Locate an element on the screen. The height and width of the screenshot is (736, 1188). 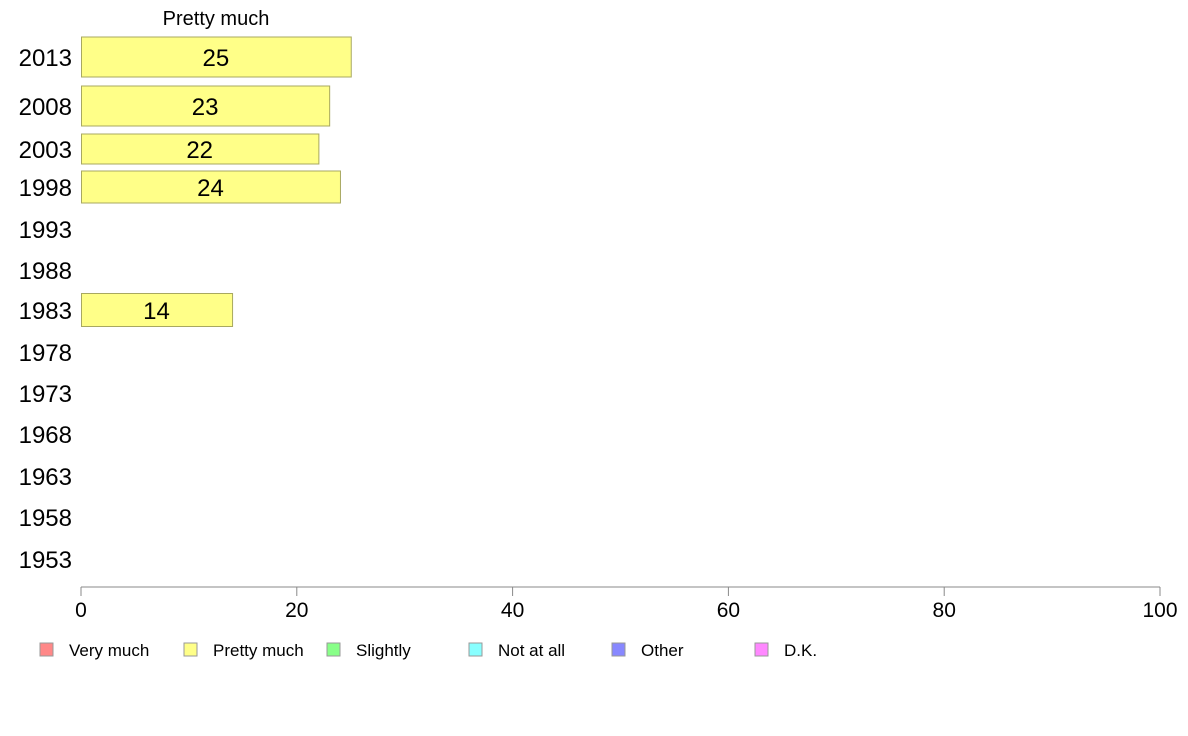
y-tick-label: 1963 is located at coordinates (45, 477).